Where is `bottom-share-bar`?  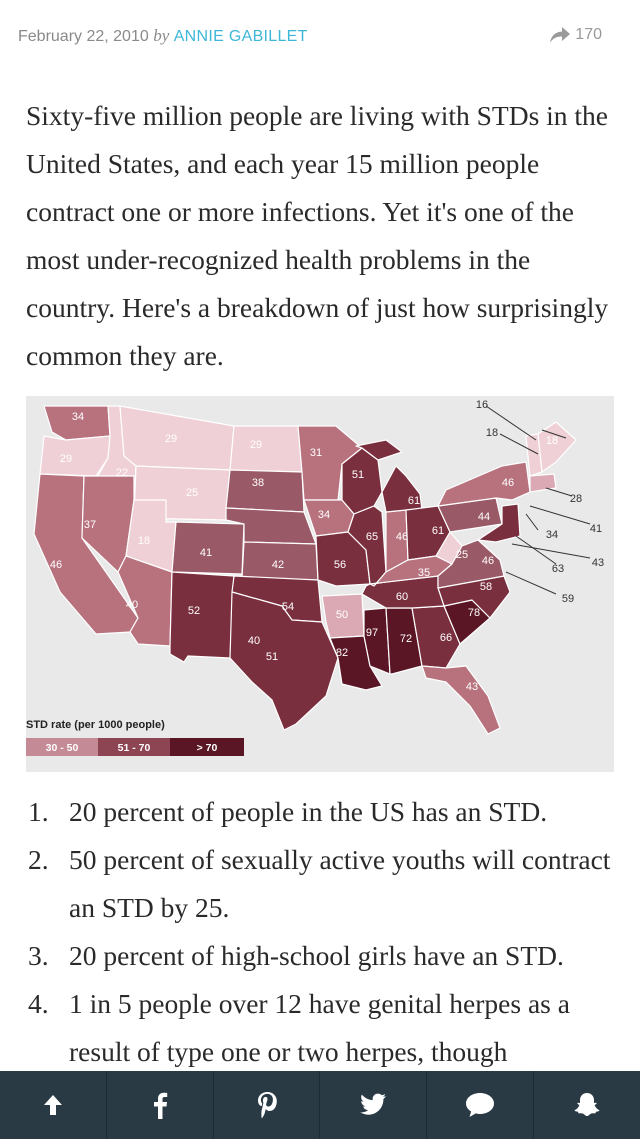
bottom-share-bar is located at coordinates (320, 1105).